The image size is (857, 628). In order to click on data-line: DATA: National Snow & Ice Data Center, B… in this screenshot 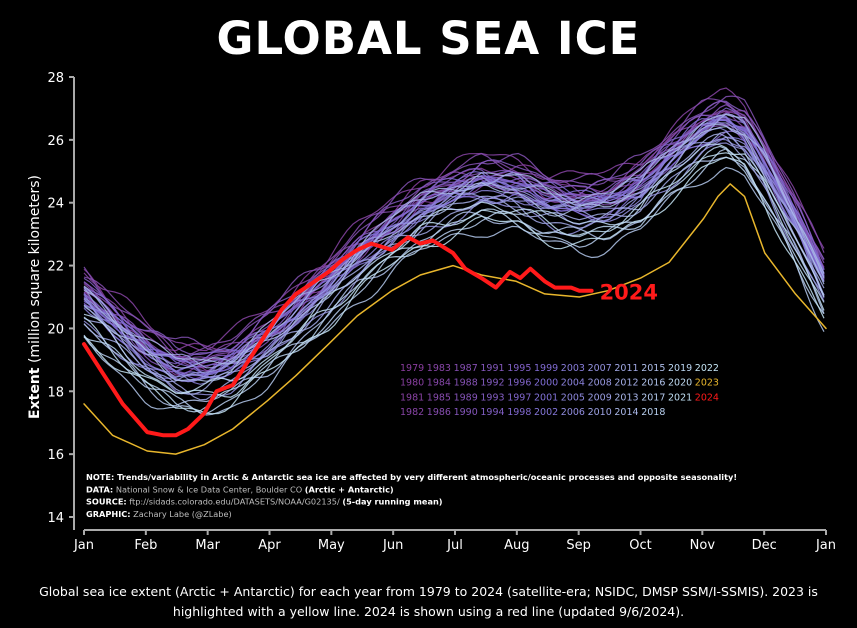, I will do `click(240, 489)`.